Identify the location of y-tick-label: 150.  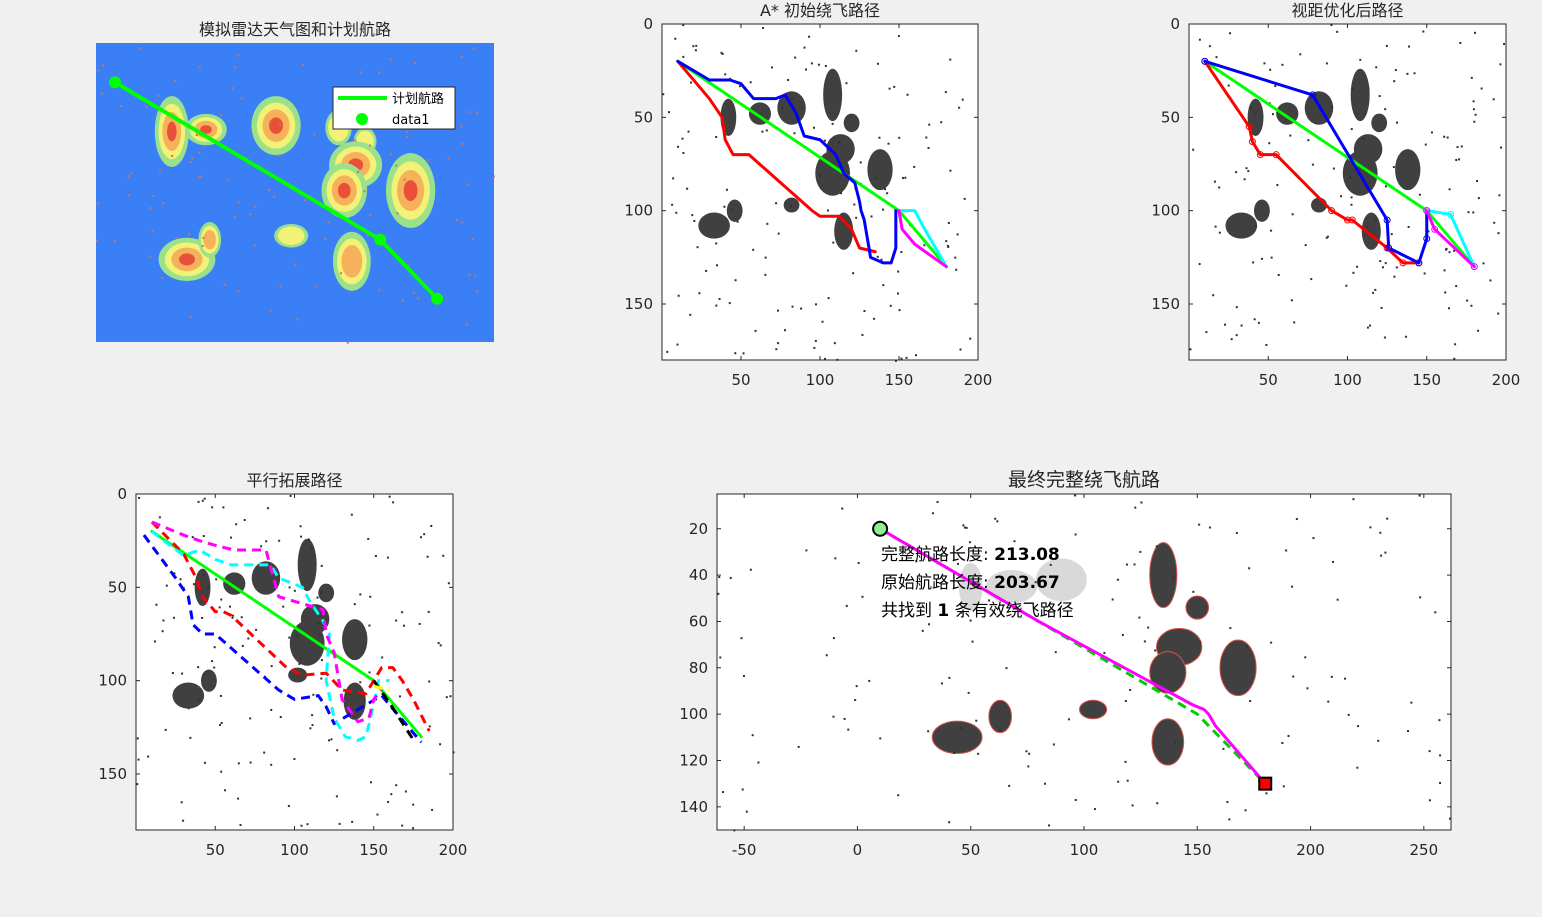
(112, 774).